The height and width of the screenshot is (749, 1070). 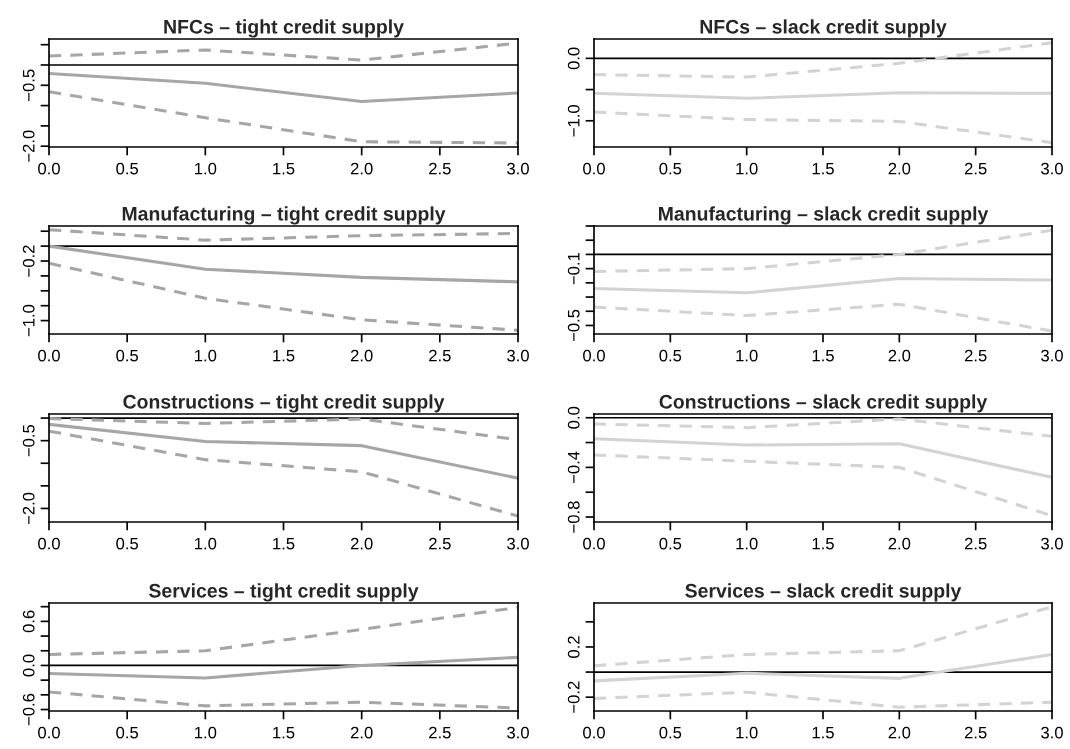 I want to click on chart-title: NFCs – tight credit supply, so click(x=284, y=28).